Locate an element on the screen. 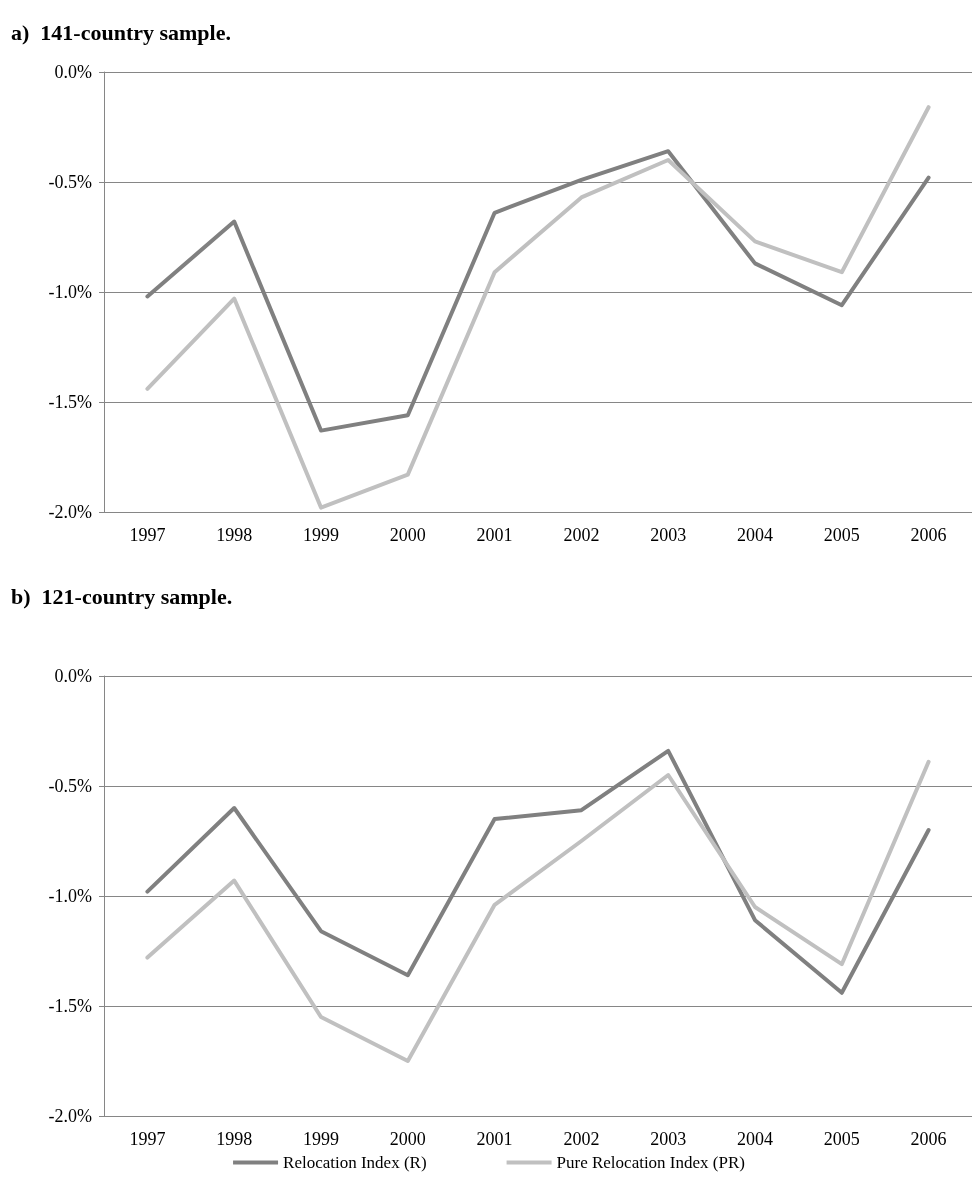 The height and width of the screenshot is (1192, 978). legend-label: Relocation Index (R) is located at coordinates (355, 1162).